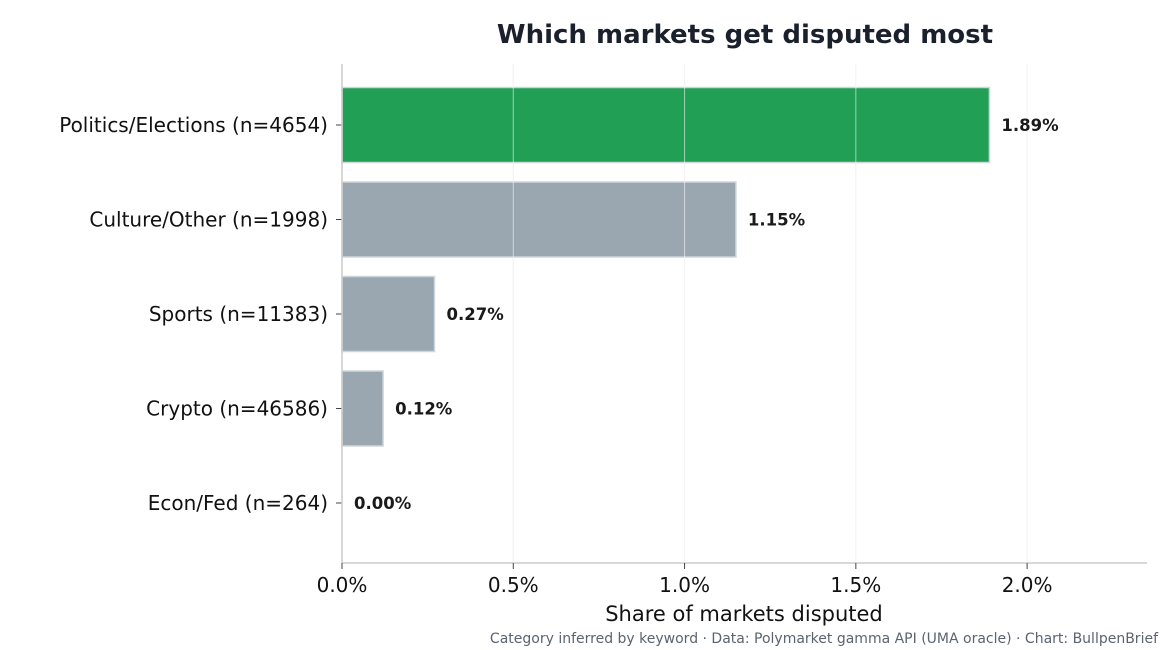  Describe the element at coordinates (777, 220) in the screenshot. I see `value-label: 1.15%` at that location.